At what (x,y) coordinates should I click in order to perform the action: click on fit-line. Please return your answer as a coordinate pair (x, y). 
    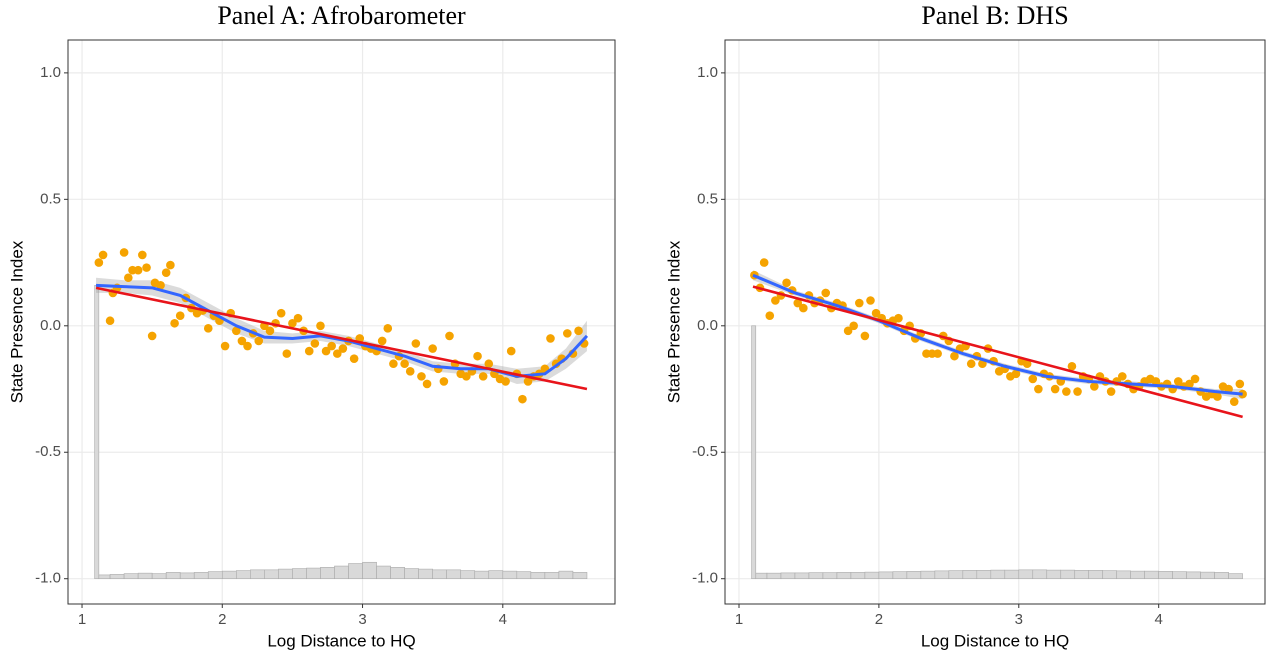
    Looking at the image, I should click on (997, 352).